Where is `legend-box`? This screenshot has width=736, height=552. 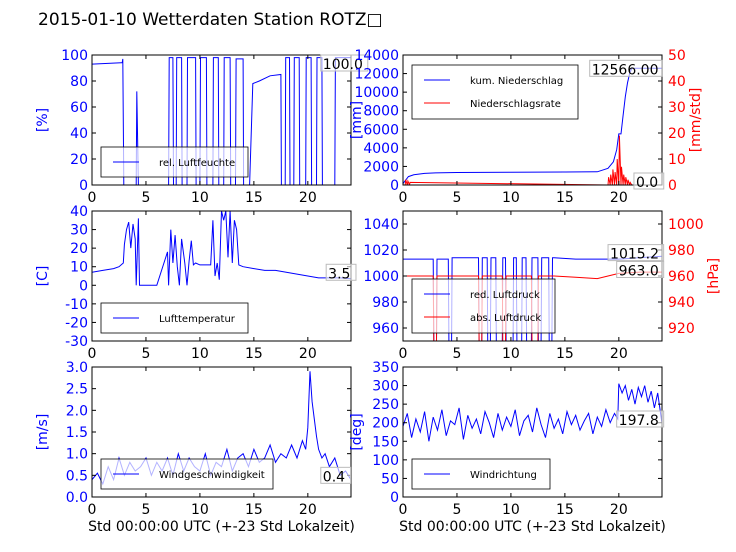
legend-box is located at coordinates (495, 92).